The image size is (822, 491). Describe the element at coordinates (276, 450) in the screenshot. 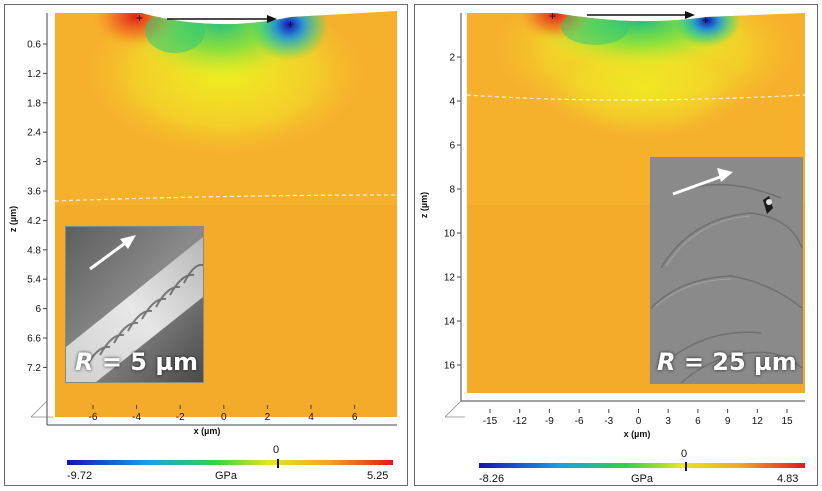

I see `colorbar-zero-left: 0` at that location.